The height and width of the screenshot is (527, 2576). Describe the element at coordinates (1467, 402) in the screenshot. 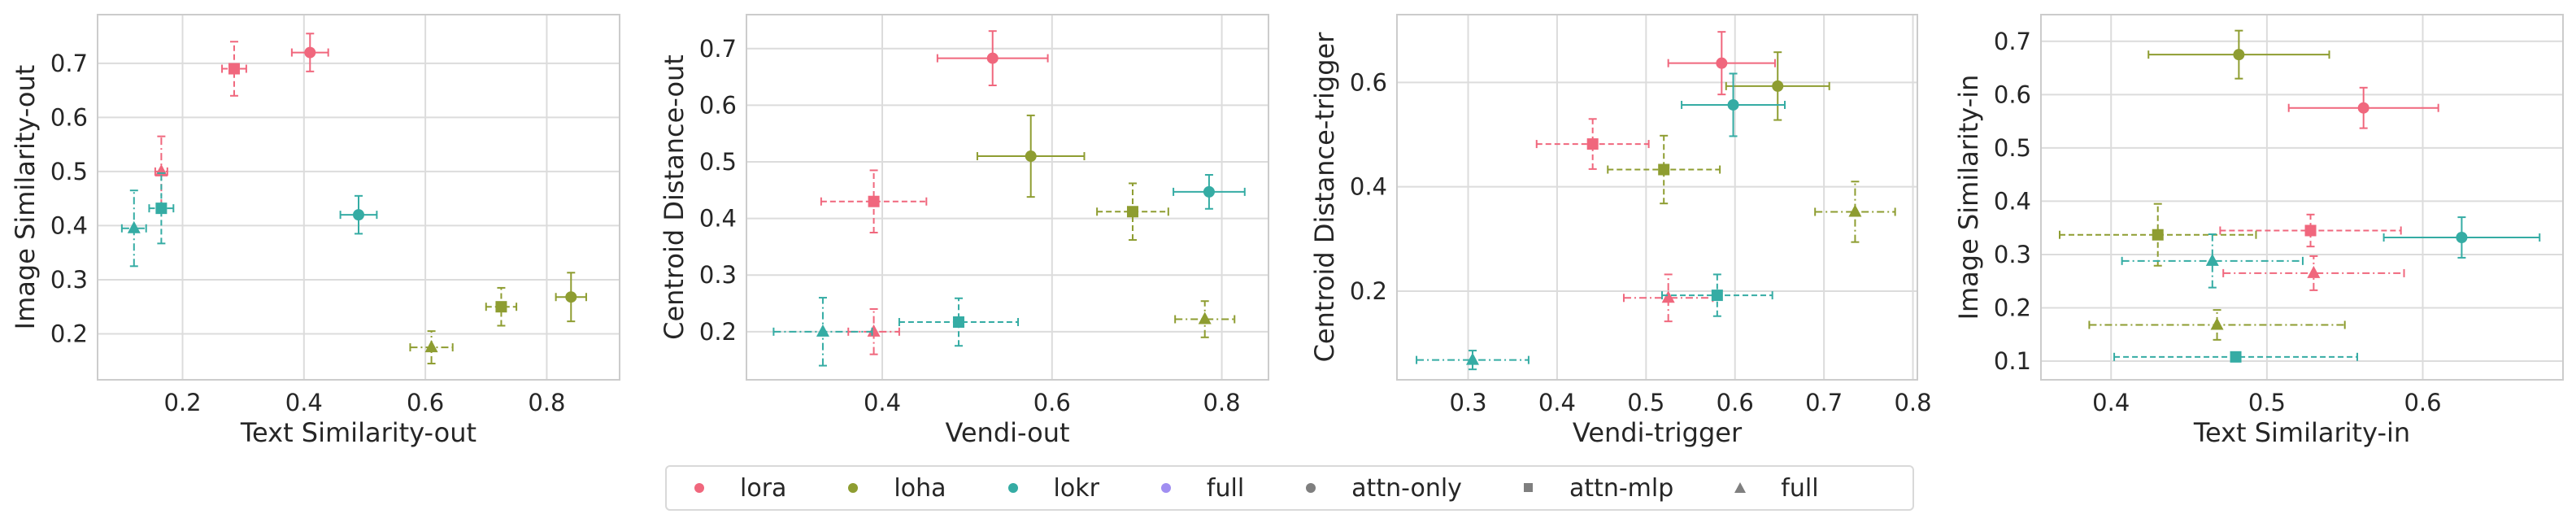

I see `x-tick-label: 0.3` at that location.